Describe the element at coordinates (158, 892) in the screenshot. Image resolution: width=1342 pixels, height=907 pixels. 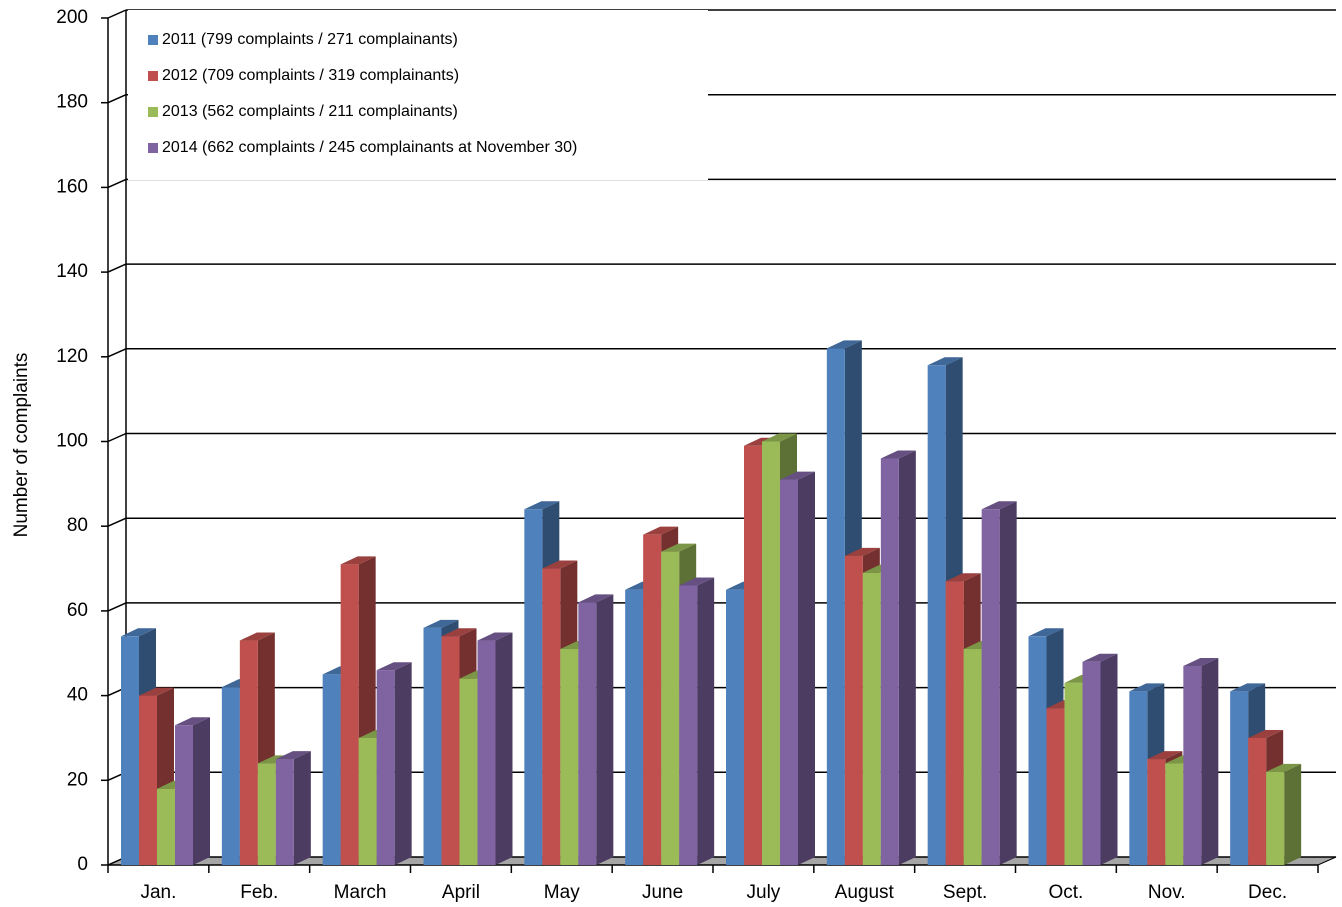
I see `x-tick-label: Jan.` at that location.